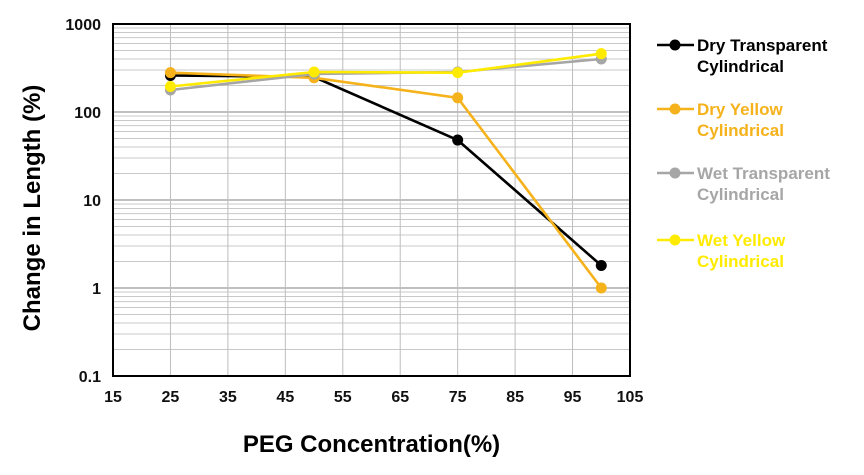  Describe the element at coordinates (740, 109) in the screenshot. I see `legend-label: Dry Yellow` at that location.